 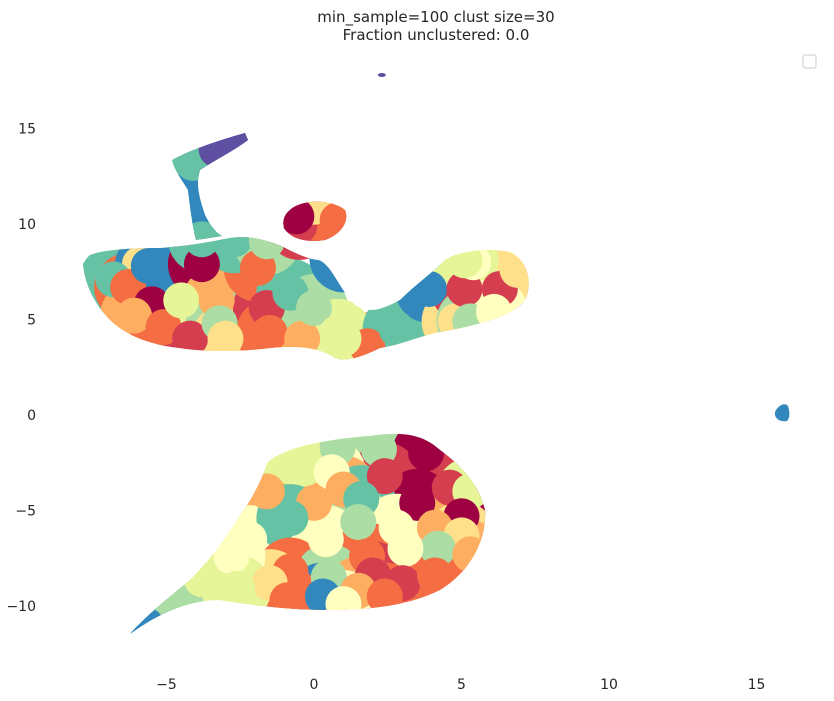 I want to click on stray-points, so click(x=381, y=75).